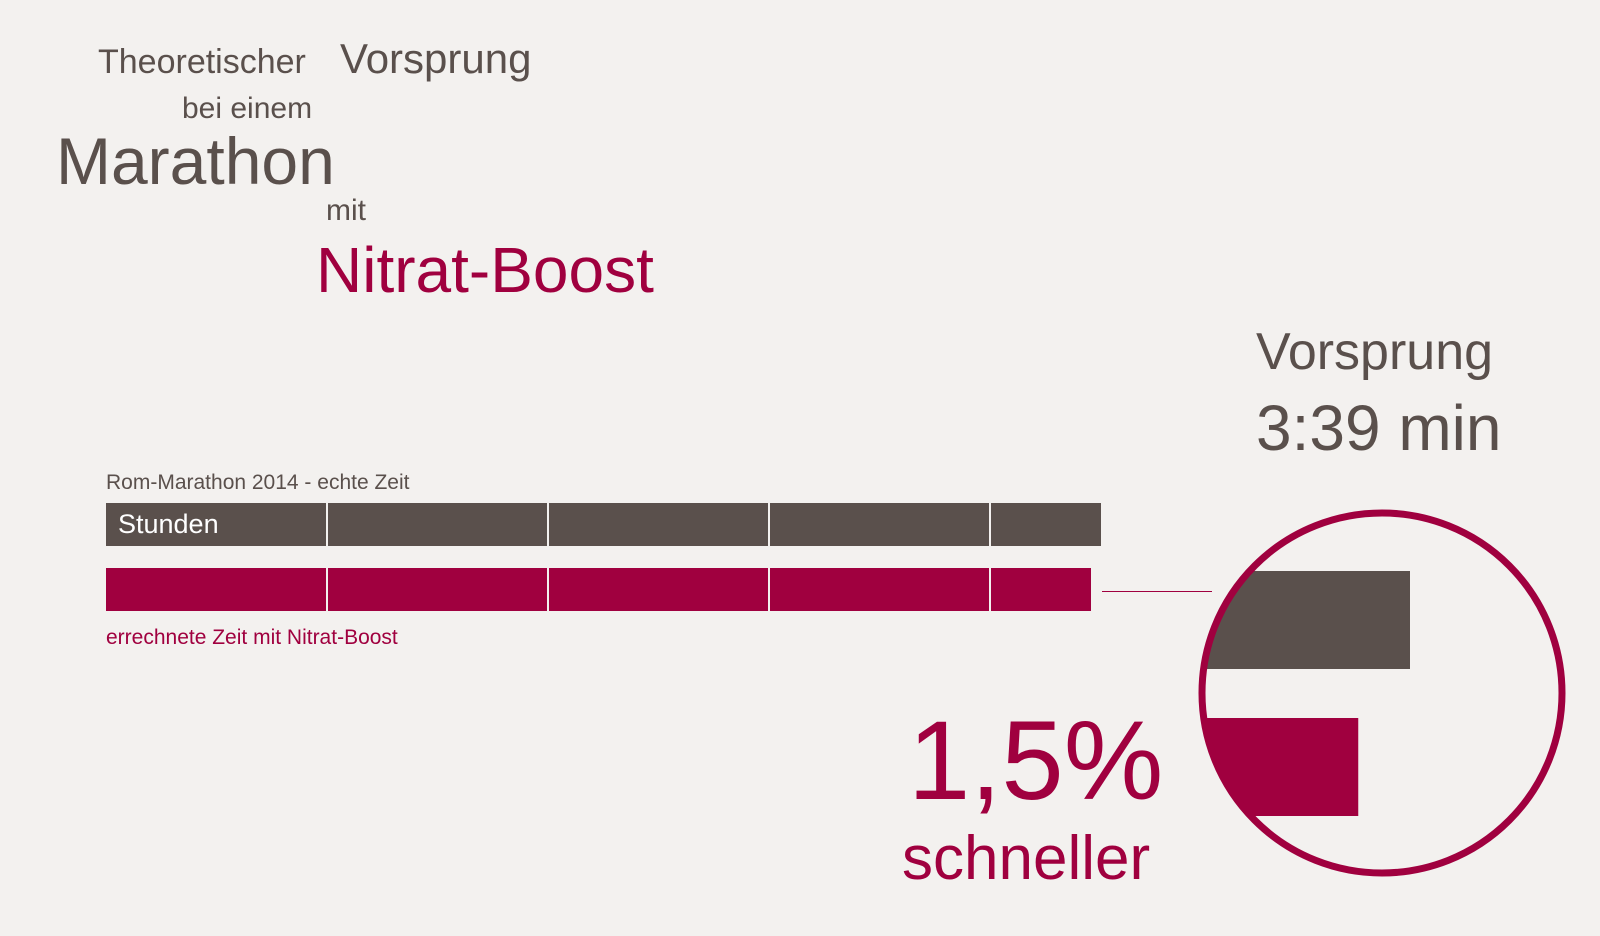  Describe the element at coordinates (1379, 428) in the screenshot. I see `lead-value: 3:39 min` at that location.